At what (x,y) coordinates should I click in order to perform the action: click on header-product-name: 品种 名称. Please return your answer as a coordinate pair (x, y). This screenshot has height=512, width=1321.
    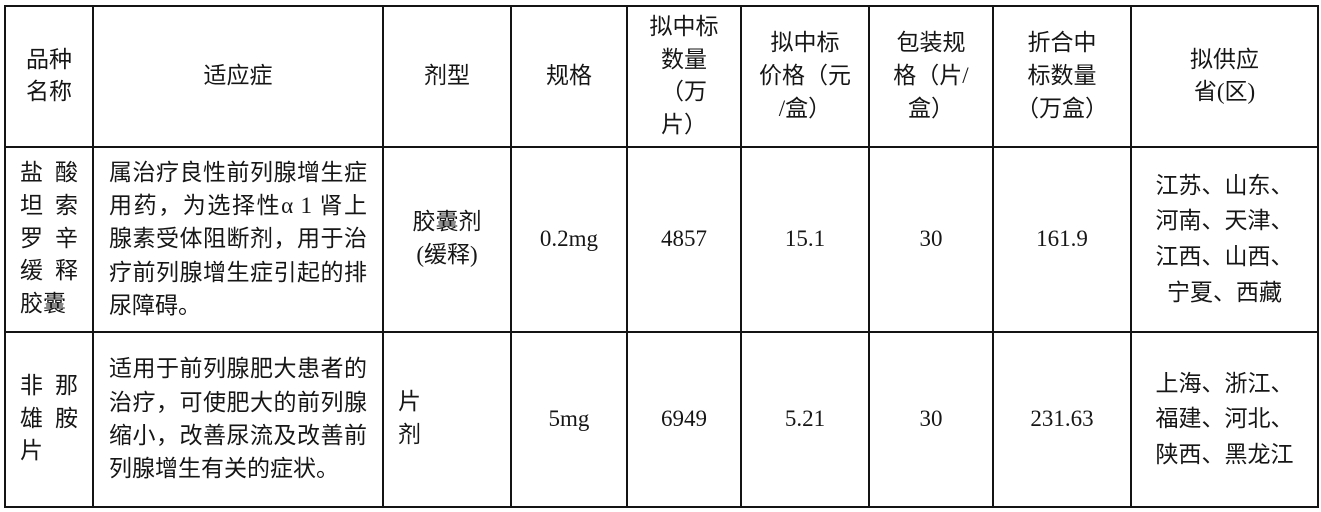
    Looking at the image, I should click on (49, 76).